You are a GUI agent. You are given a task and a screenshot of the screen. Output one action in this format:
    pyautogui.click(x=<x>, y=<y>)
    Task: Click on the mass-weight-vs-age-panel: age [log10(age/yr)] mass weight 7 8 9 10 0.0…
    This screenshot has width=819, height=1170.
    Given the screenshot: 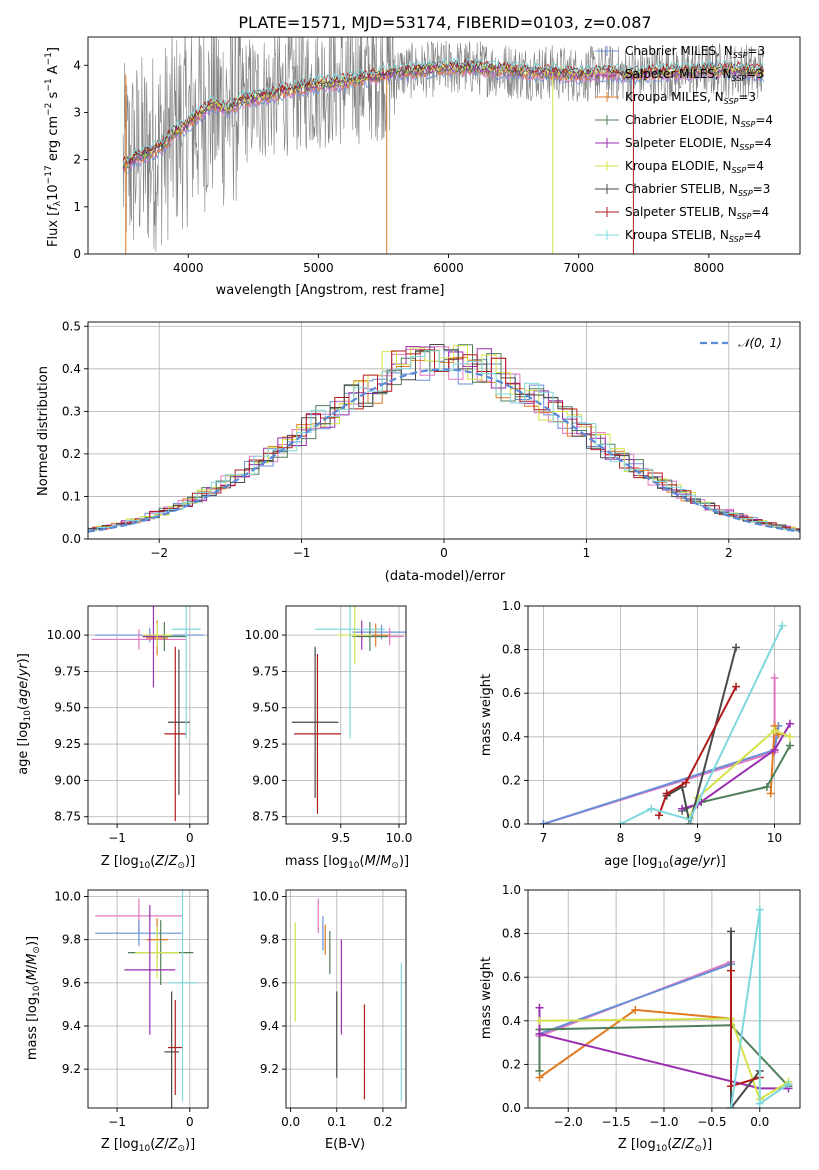 What is the action you would take?
    pyautogui.click(x=640, y=735)
    